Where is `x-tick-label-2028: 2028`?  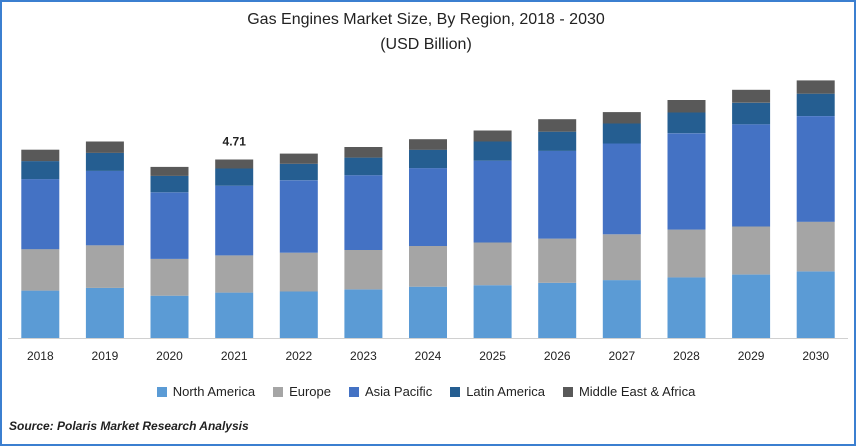 x-tick-label-2028: 2028 is located at coordinates (686, 356).